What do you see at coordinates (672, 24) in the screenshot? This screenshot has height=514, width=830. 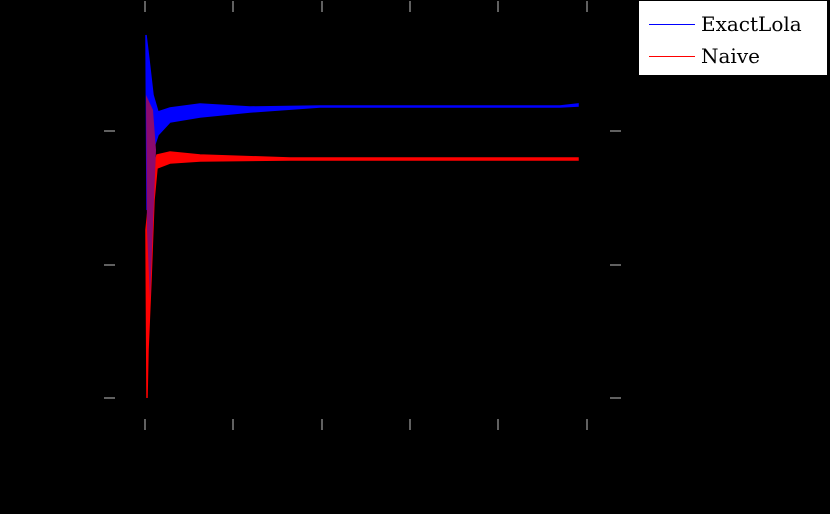 I see `legend-swatch-blue` at bounding box center [672, 24].